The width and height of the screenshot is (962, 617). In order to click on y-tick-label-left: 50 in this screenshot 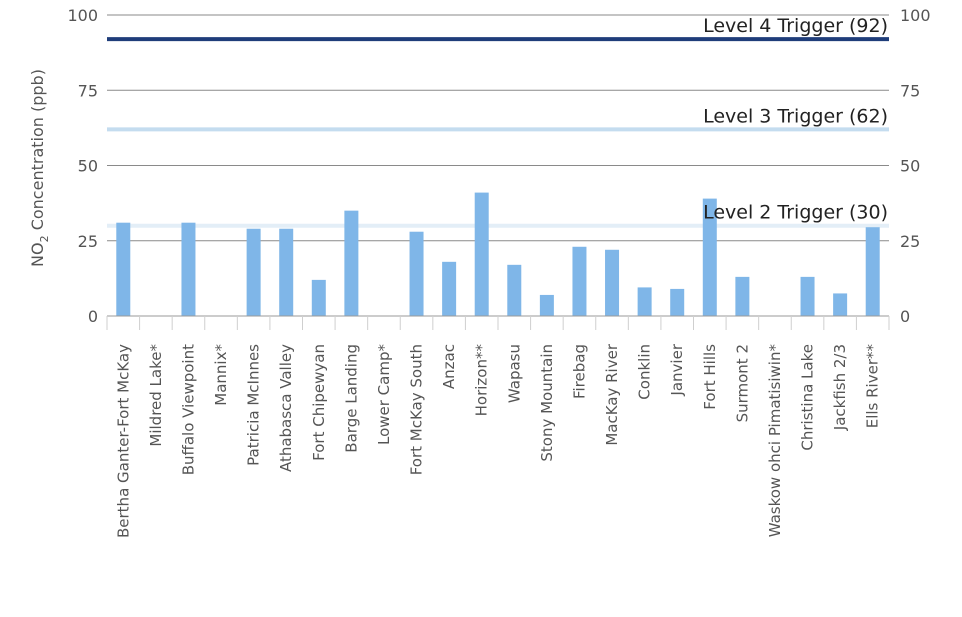, I will do `click(88, 166)`.